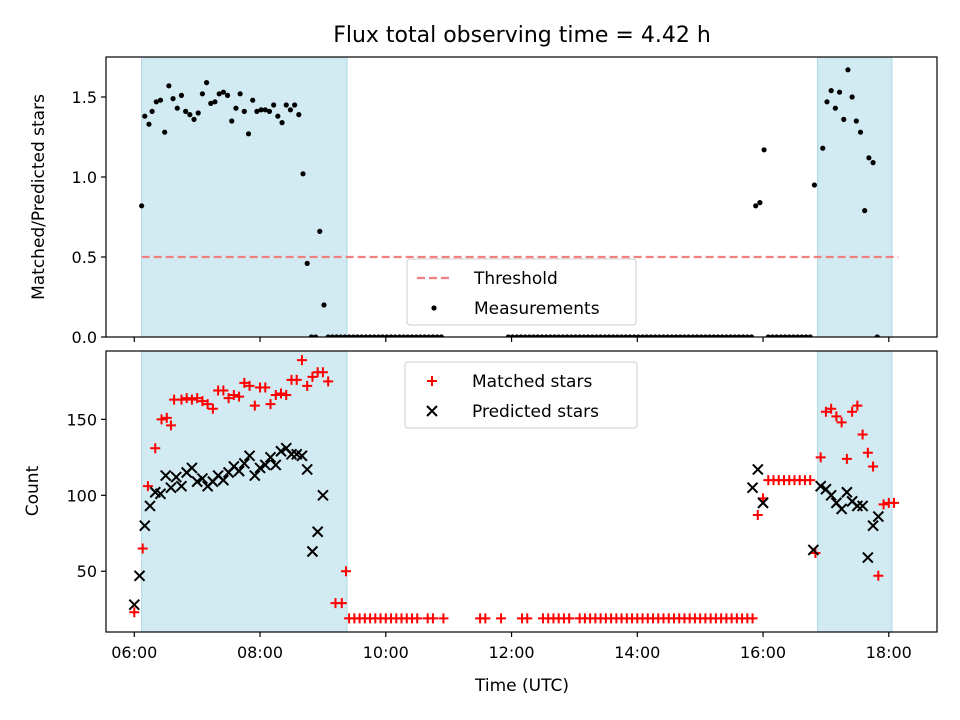 This screenshot has height=720, width=960. What do you see at coordinates (87, 571) in the screenshot?
I see `y-tick-label: 50` at bounding box center [87, 571].